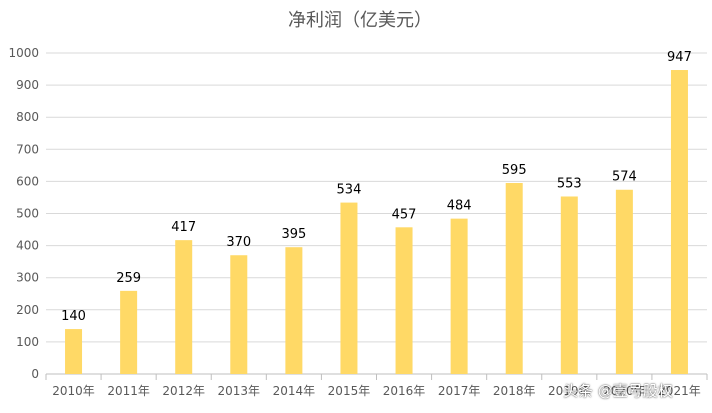 This screenshot has width=712, height=413. What do you see at coordinates (183, 391) in the screenshot?
I see `x-tick-label: 2012年` at bounding box center [183, 391].